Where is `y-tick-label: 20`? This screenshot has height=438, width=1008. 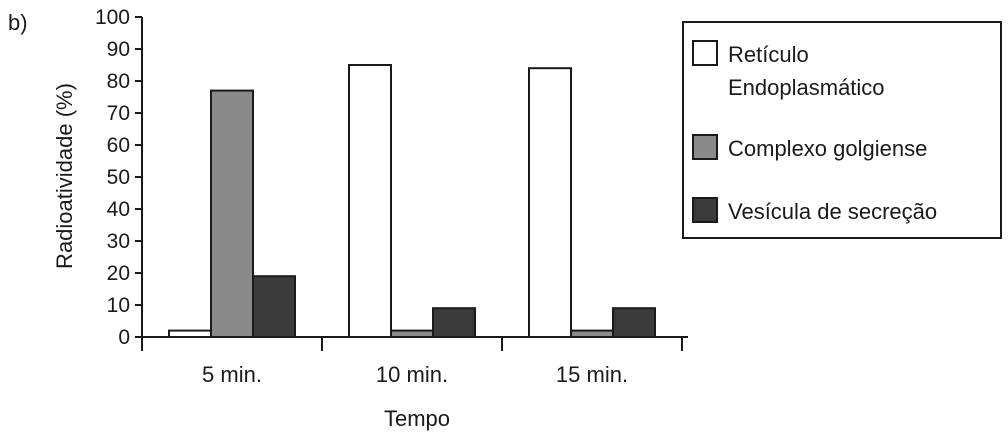
y-tick-label: 20 is located at coordinates (118, 273).